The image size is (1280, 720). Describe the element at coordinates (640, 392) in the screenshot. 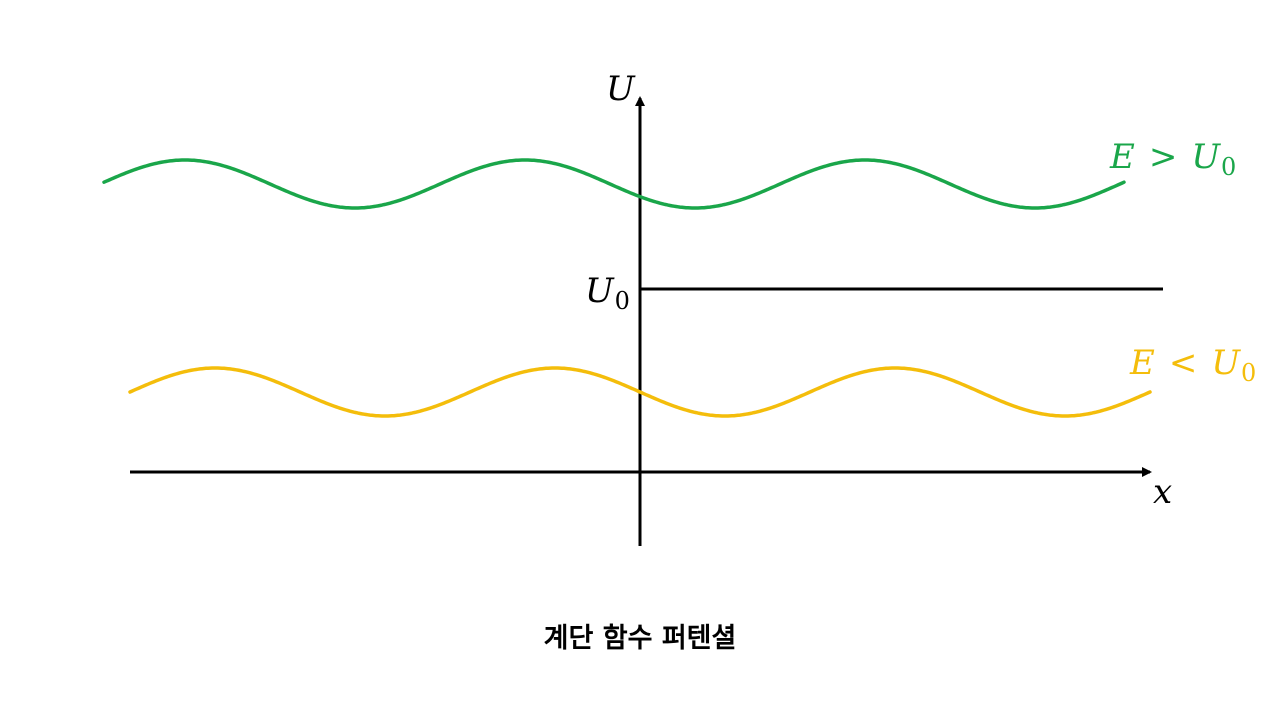

I see `wave-e-less-than-u0` at that location.